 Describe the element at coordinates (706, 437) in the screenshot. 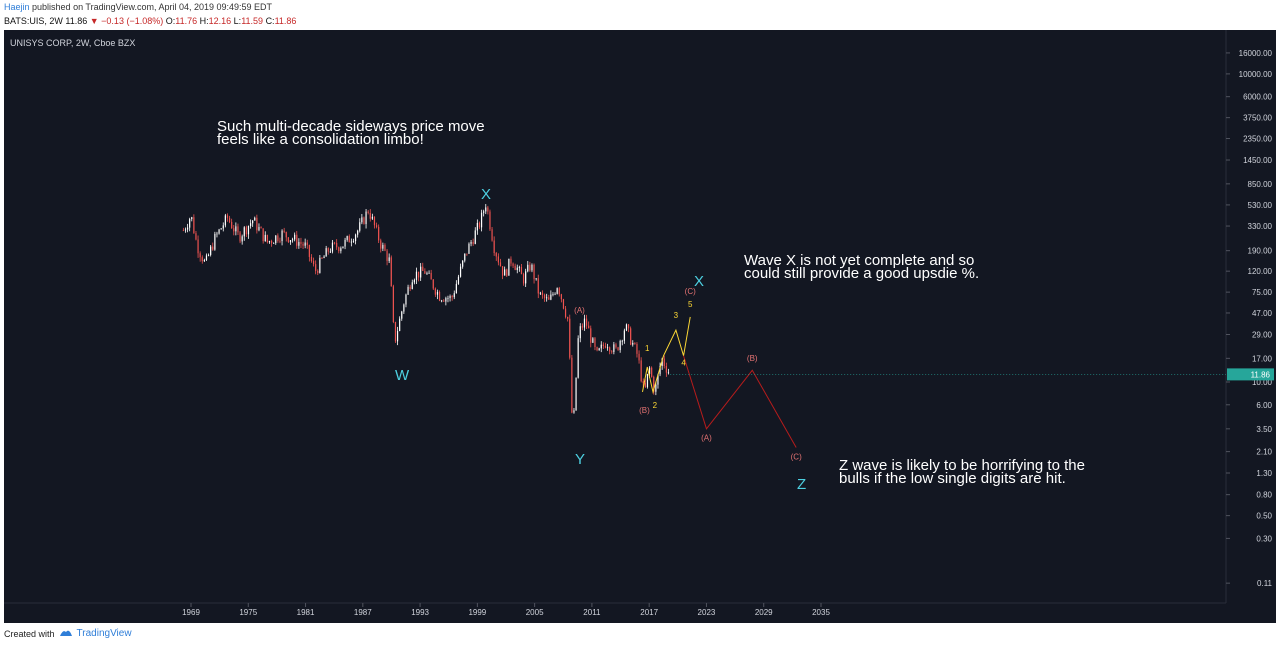

I see `wave-sub-label: (A)` at that location.